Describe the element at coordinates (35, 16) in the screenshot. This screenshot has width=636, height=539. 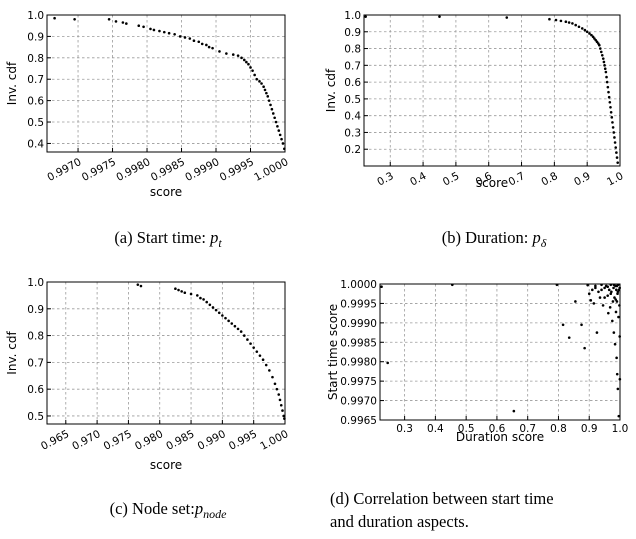
I see `y-tick-label: 1.0` at that location.